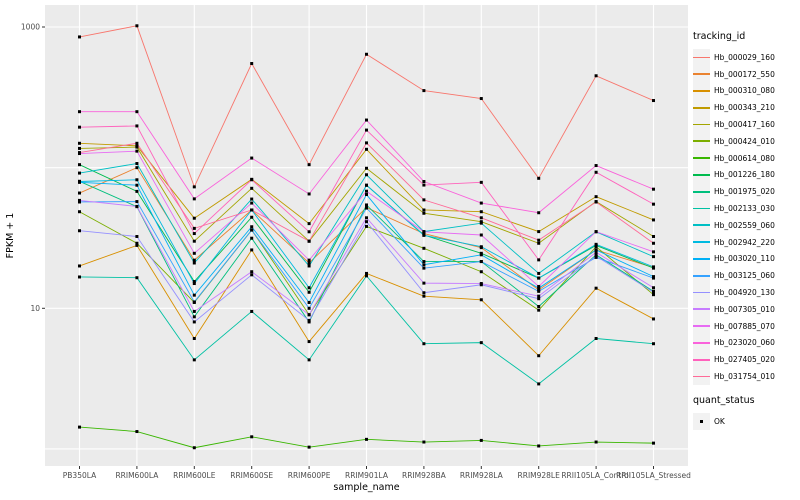 This screenshot has width=800, height=500. What do you see at coordinates (746, 377) in the screenshot?
I see `legend-item: Hb_031754_010` at bounding box center [746, 377].